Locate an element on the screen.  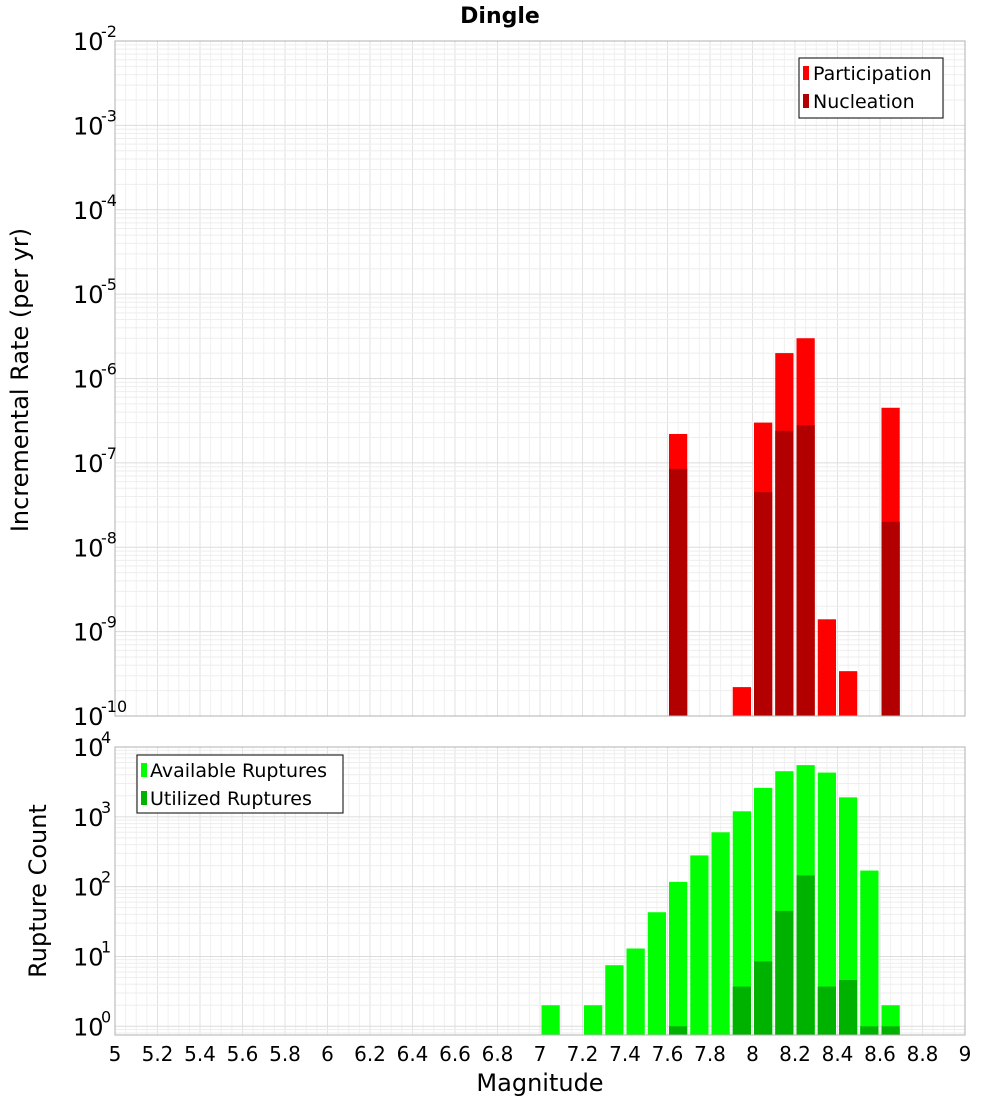
top-y-tick-exponent: -3 is located at coordinates (109, 115).